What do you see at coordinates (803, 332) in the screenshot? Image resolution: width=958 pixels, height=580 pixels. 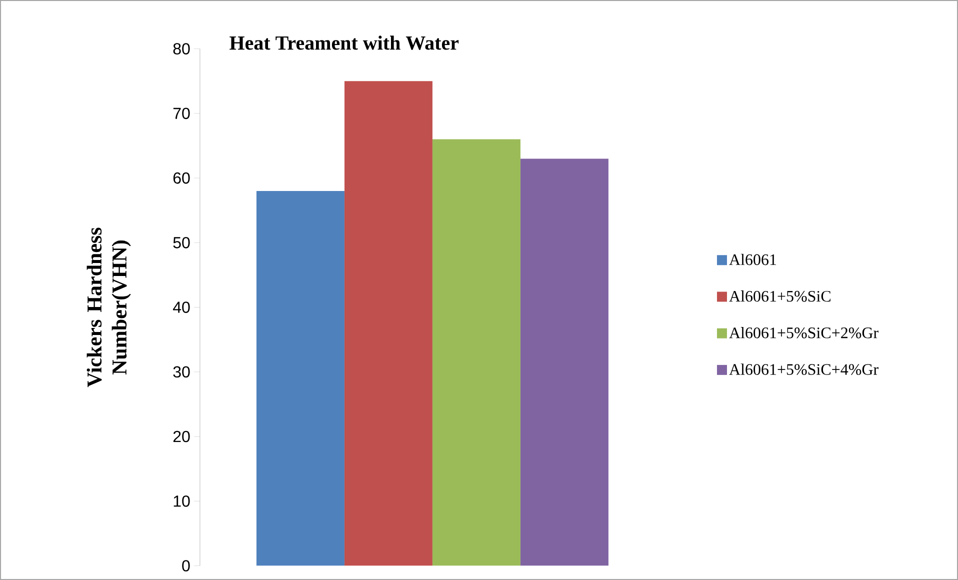 I see `legend-label: Al6061+5%SiC+2%Gr` at bounding box center [803, 332].